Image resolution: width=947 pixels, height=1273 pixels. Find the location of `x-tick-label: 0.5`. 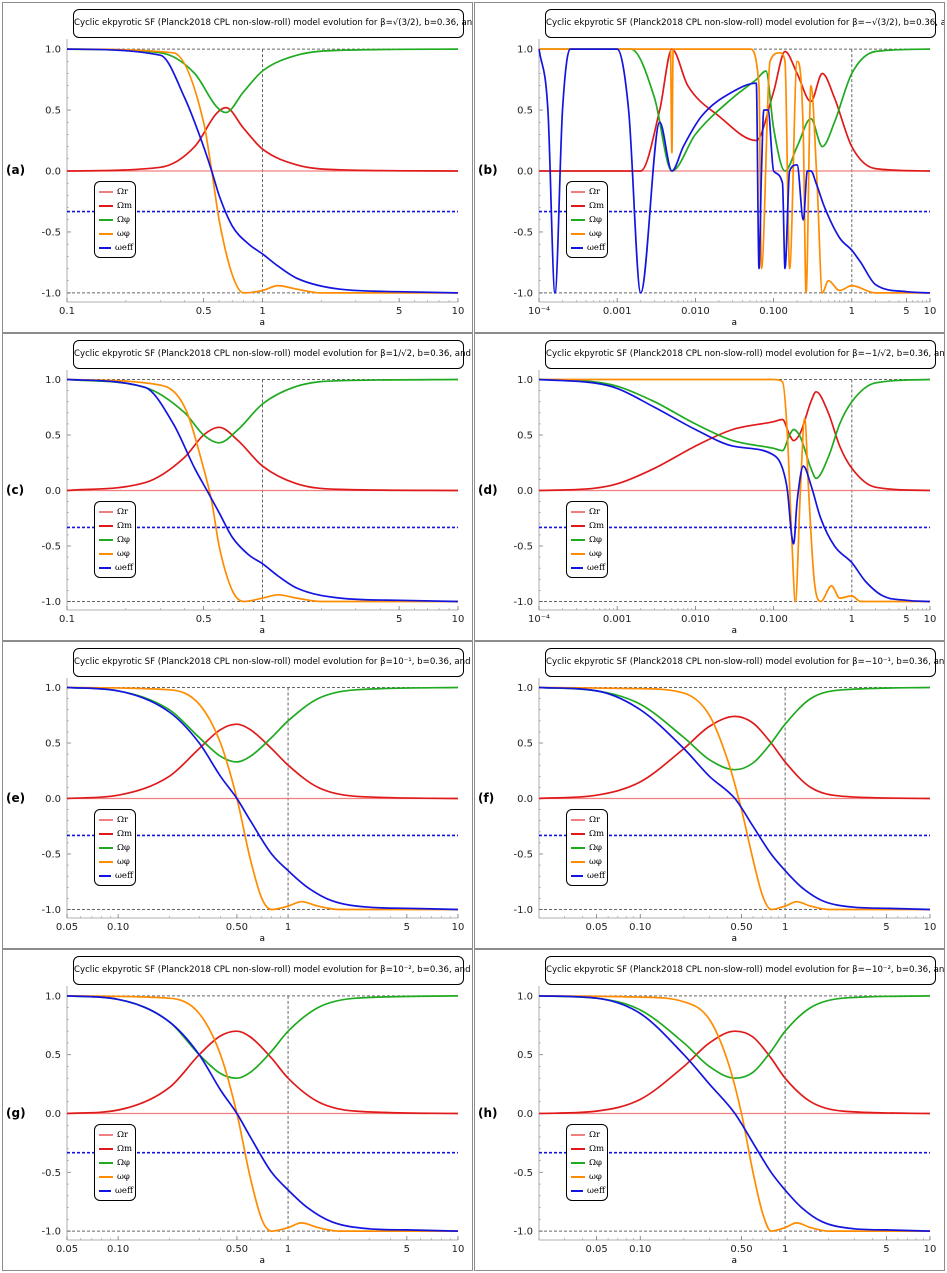

x-tick-label: 0.5 is located at coordinates (204, 311).